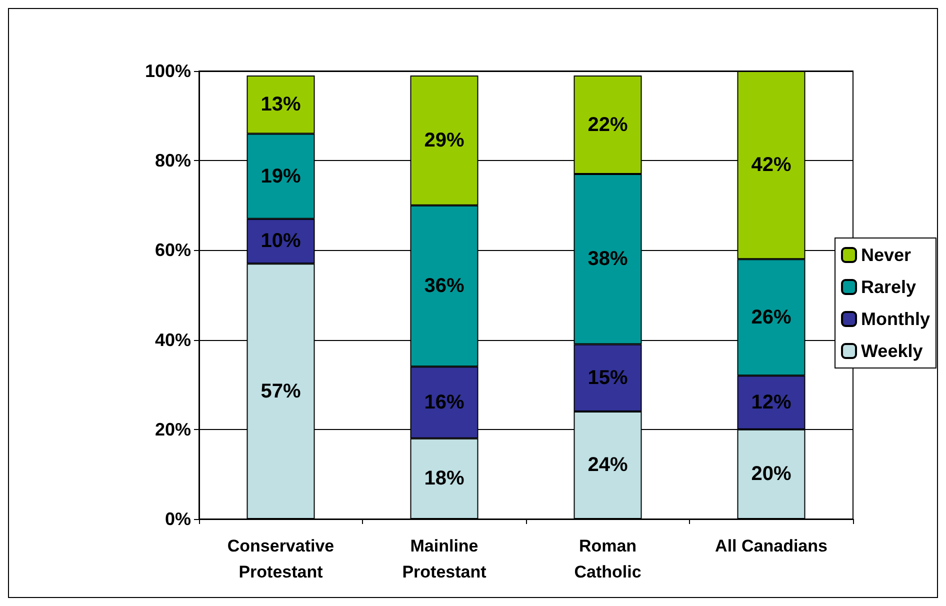 The width and height of the screenshot is (946, 606). I want to click on data-label: 29%, so click(444, 140).